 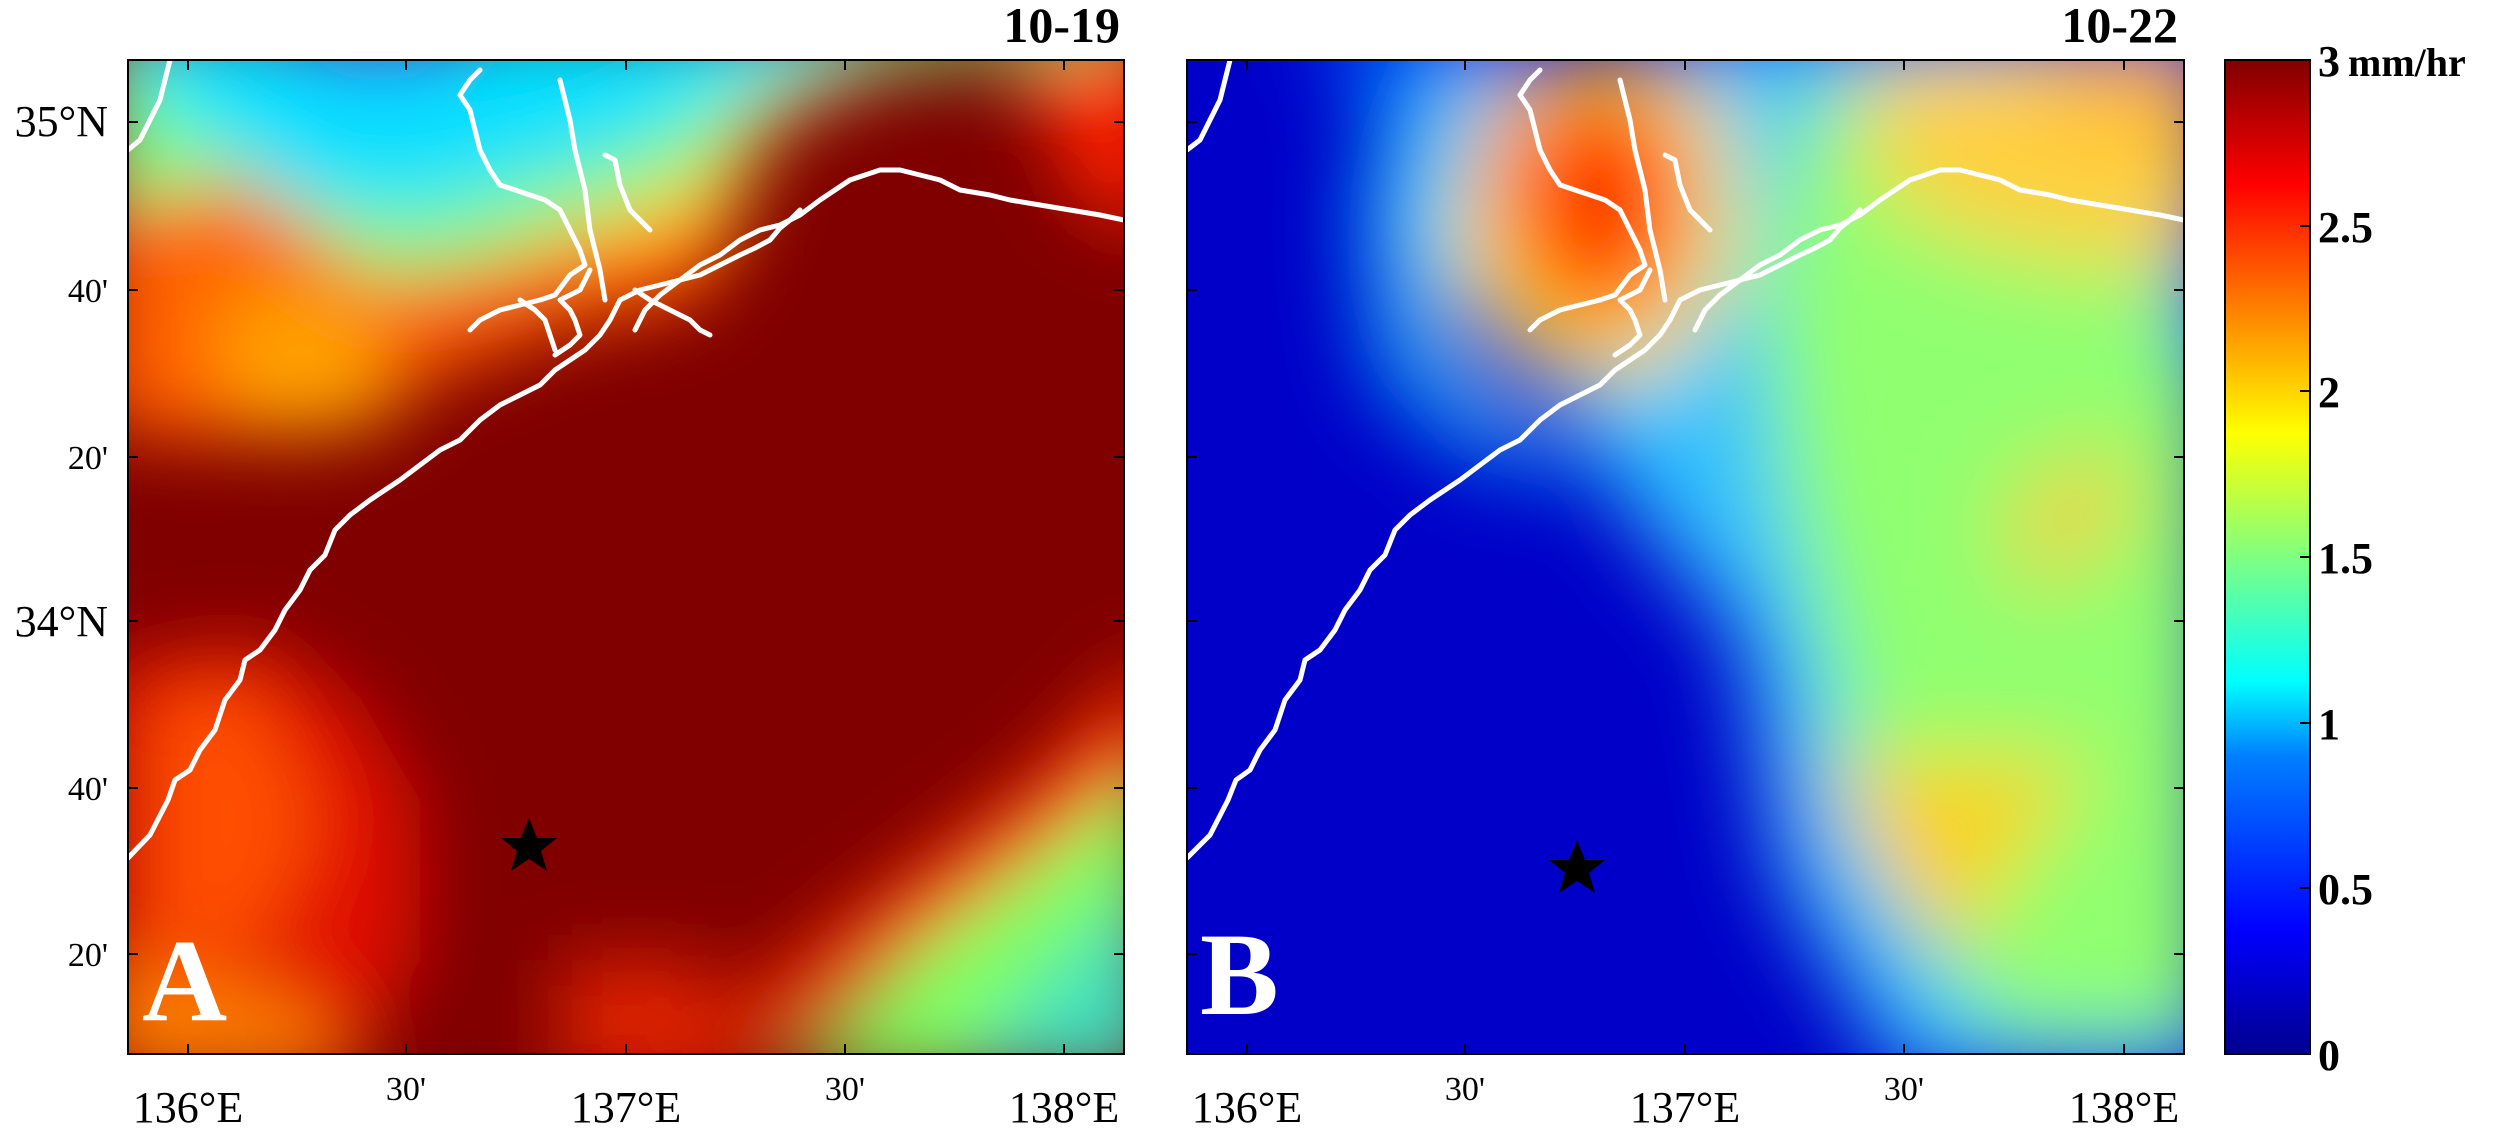 What do you see at coordinates (406, 1089) in the screenshot?
I see `panel-a-xtick-30a: 30'` at bounding box center [406, 1089].